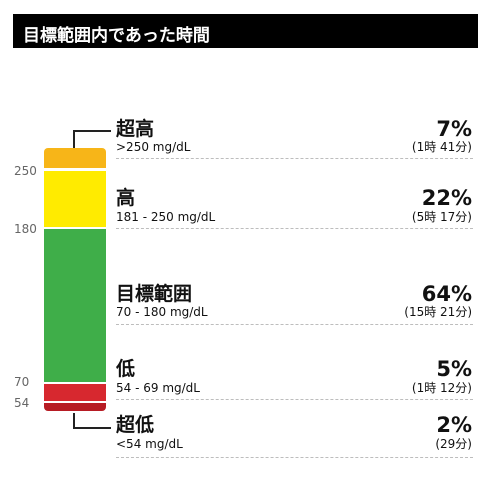 The width and height of the screenshot is (497, 497). I want to click on target-range: 70 - 180 mg/dL, so click(162, 312).